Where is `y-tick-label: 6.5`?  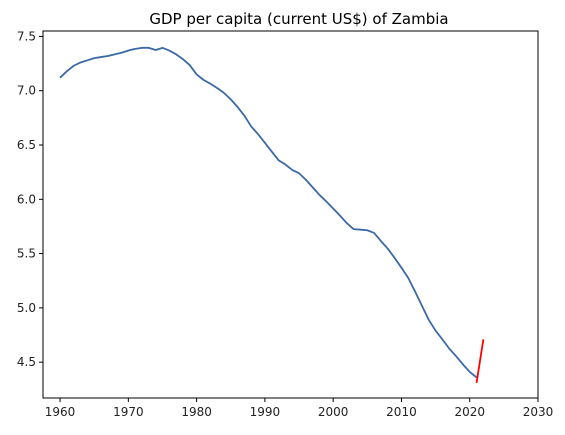
y-tick-label: 6.5 is located at coordinates (26, 145).